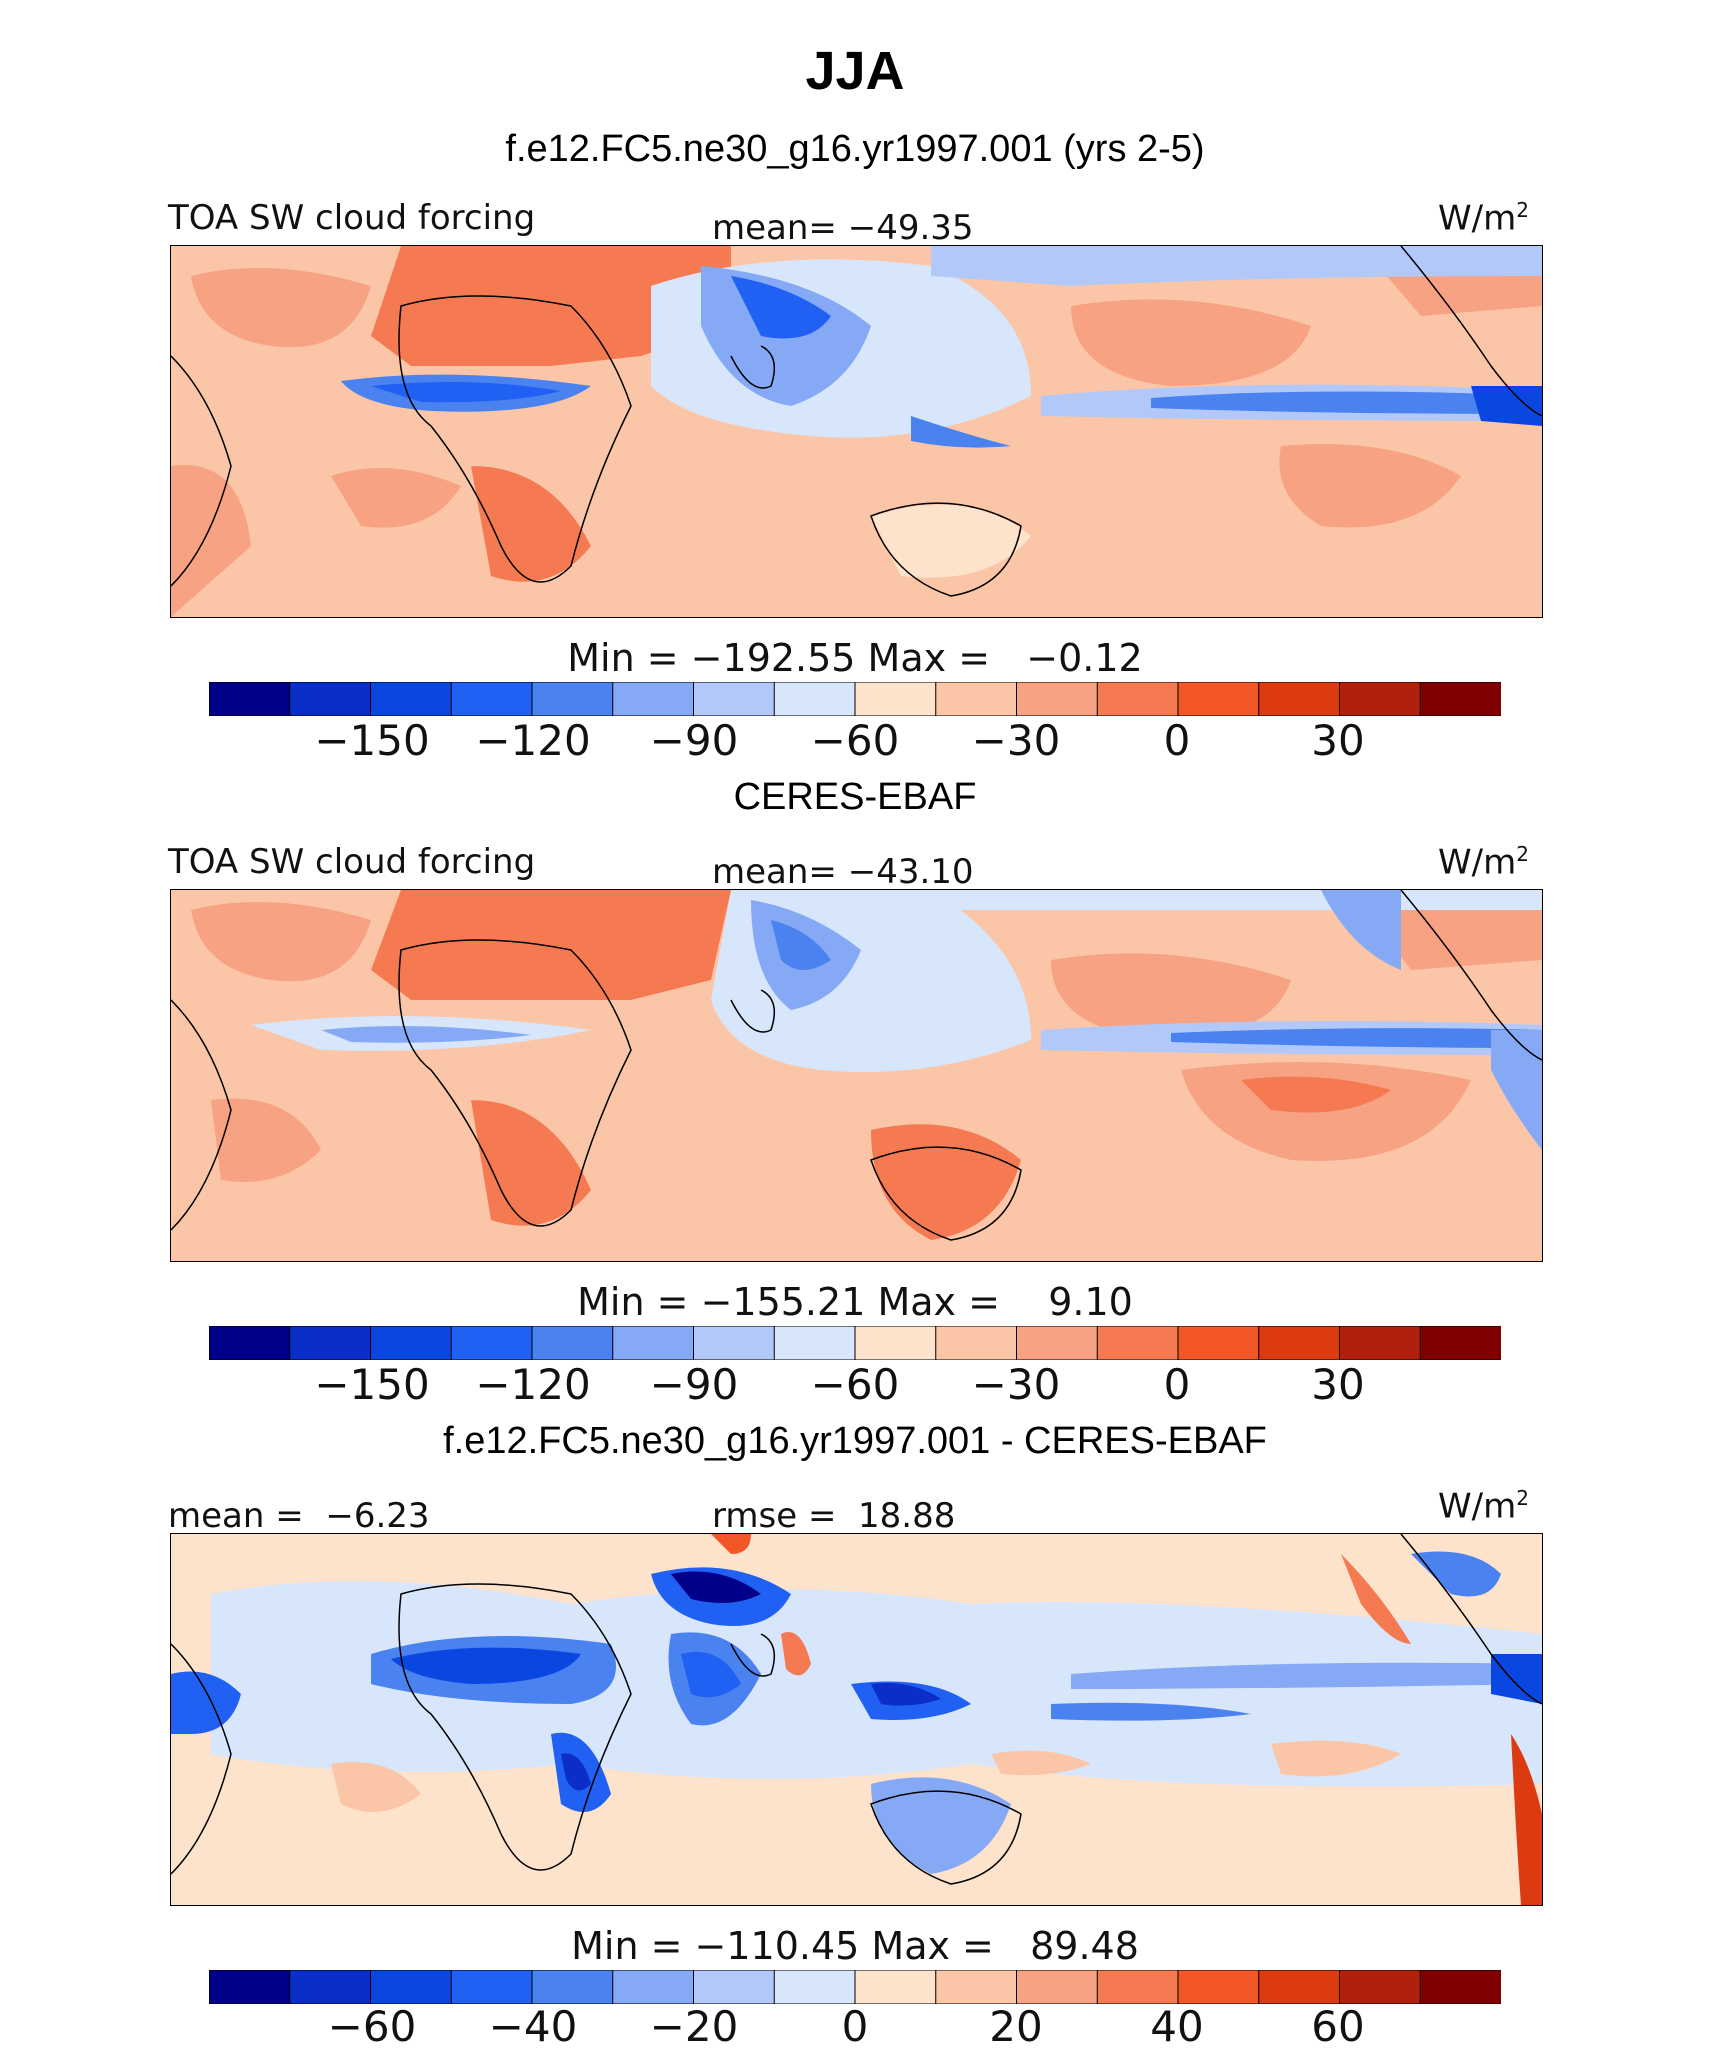  Describe the element at coordinates (855, 797) in the screenshot. I see `panel2-title: CERES-EBAF` at that location.